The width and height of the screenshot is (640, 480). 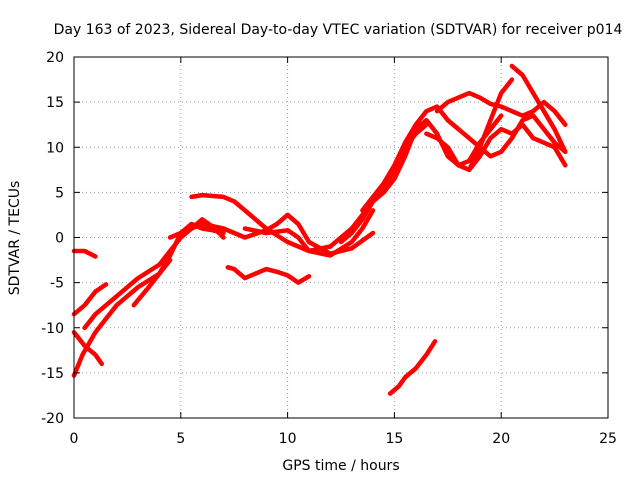 I want to click on x-tick-label: 25, so click(x=608, y=439).